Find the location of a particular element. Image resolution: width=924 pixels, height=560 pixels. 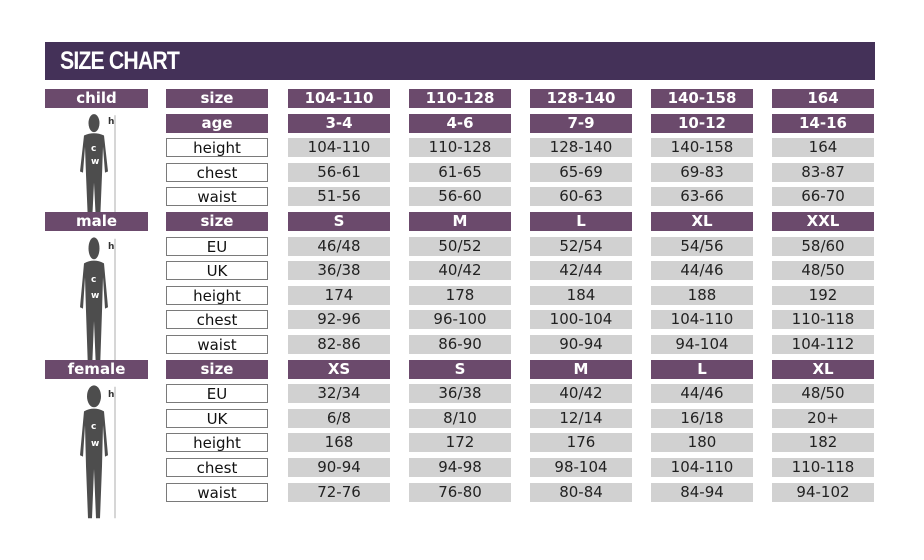

table-cell: XL is located at coordinates (702, 221).